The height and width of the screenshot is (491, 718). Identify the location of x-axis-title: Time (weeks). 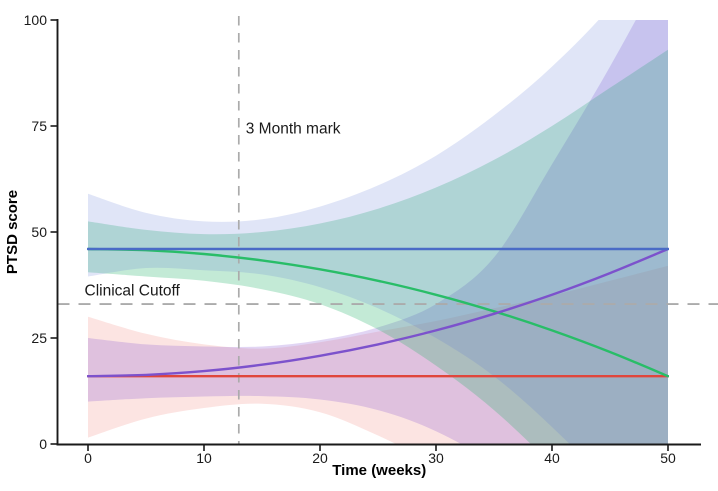
(379, 470).